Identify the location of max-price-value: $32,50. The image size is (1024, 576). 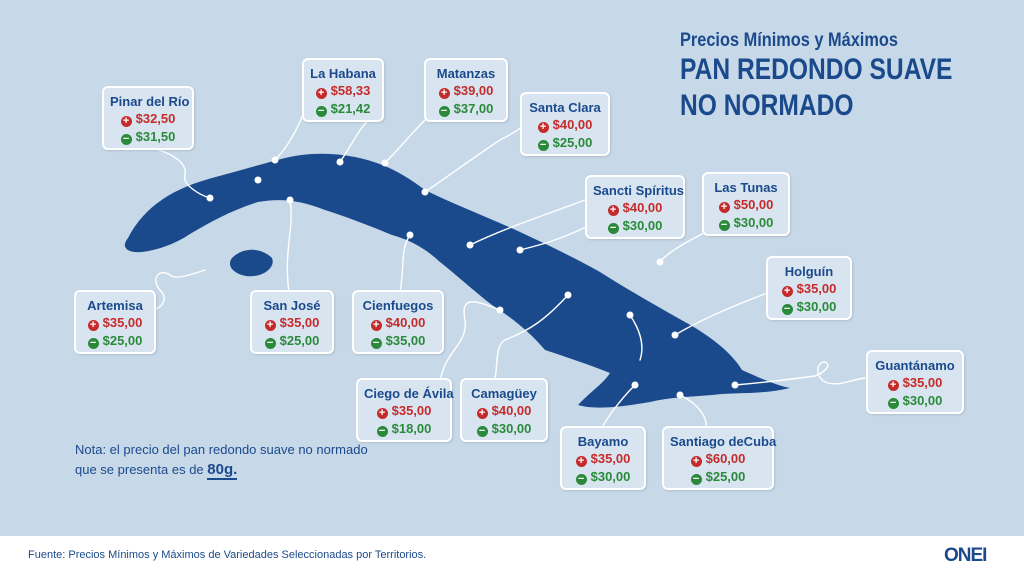
(155, 118).